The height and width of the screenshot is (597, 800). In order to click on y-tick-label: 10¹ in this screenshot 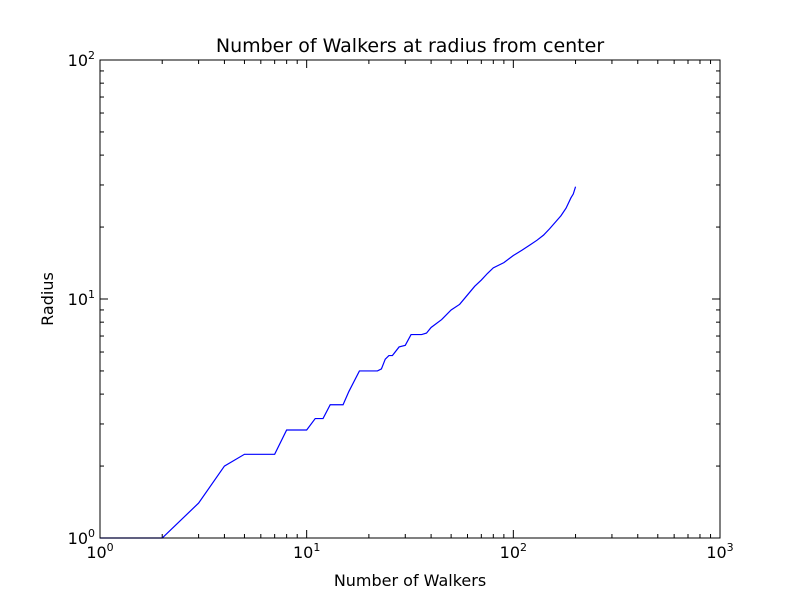, I will do `click(81, 298)`.